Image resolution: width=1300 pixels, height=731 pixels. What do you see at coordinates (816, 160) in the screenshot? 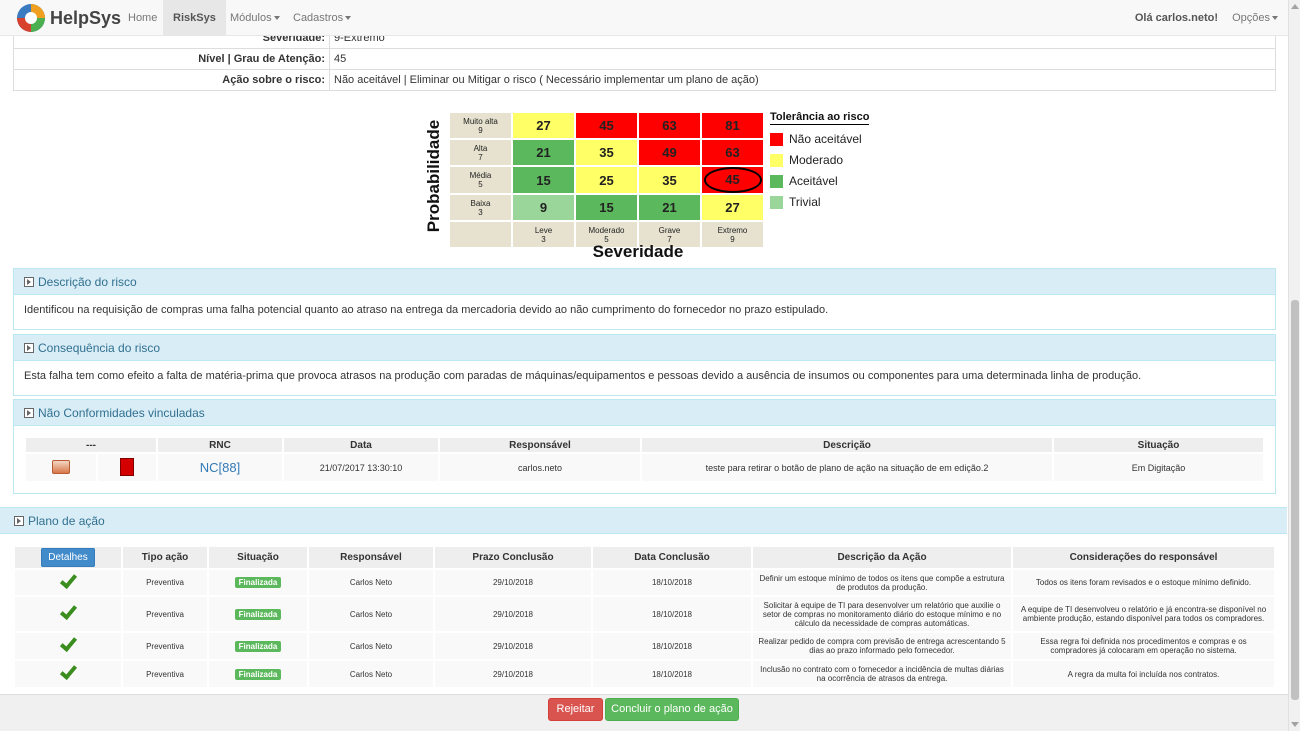
I see `legend-label: Moderado` at bounding box center [816, 160].